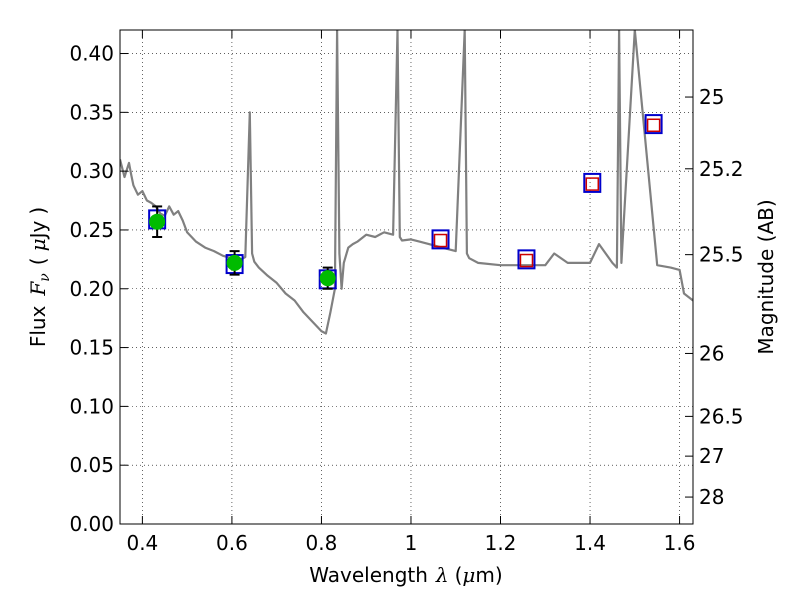  I want to click on y-tick-label: 0.25, so click(91, 230).